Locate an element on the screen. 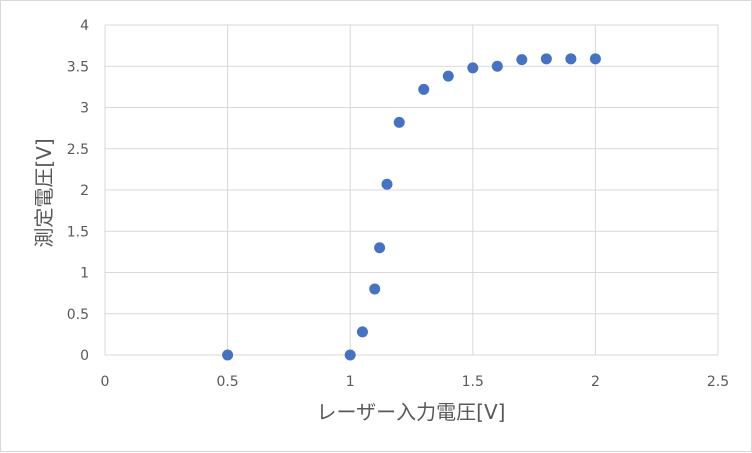 The image size is (752, 453). x-tick-label: 0.5 is located at coordinates (227, 382).